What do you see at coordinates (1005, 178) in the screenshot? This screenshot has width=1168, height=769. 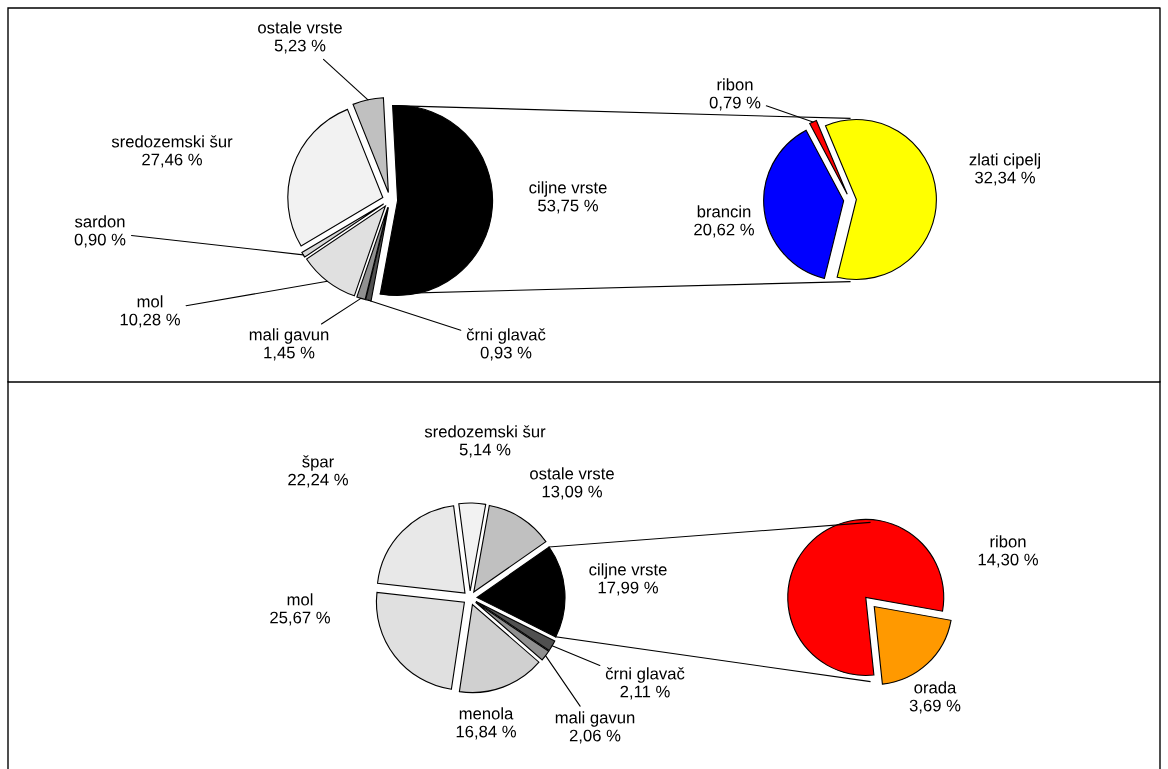 I see `data-label: 32,34 %` at bounding box center [1005, 178].